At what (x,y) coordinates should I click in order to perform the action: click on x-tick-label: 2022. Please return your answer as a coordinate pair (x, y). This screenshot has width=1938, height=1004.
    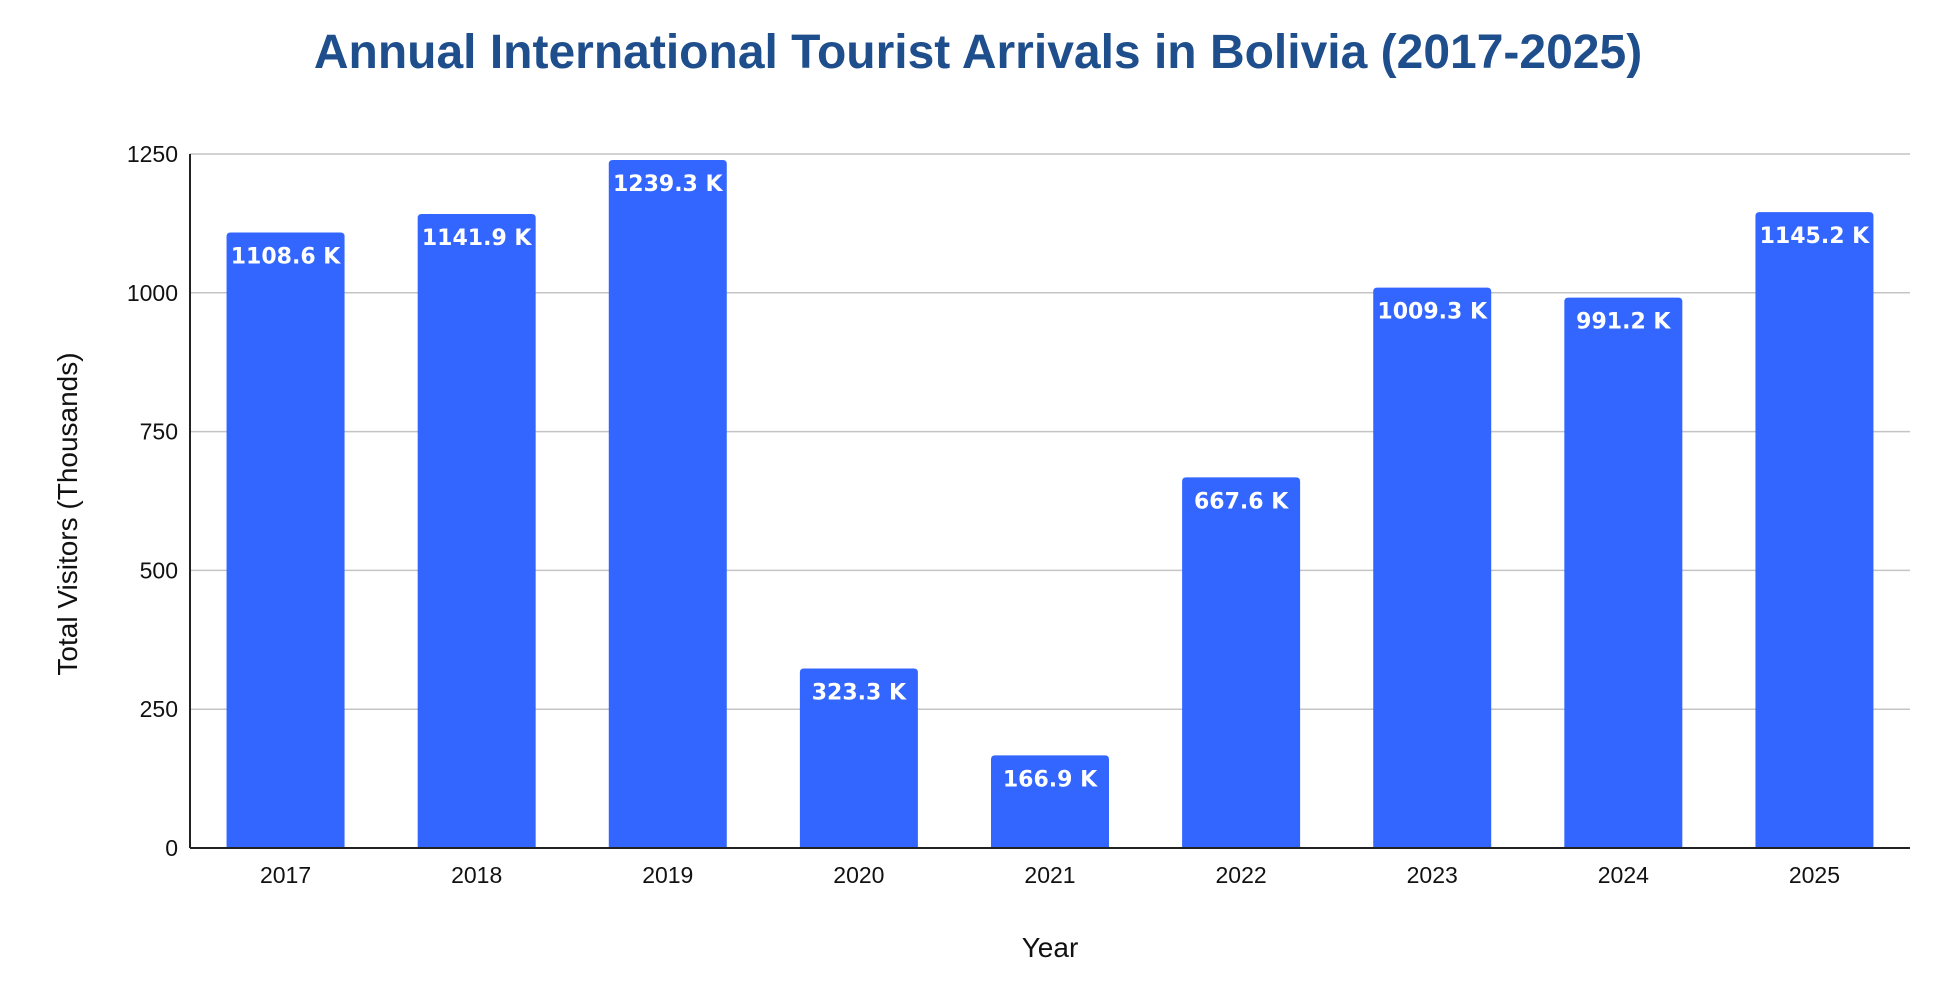
    Looking at the image, I should click on (1241, 875).